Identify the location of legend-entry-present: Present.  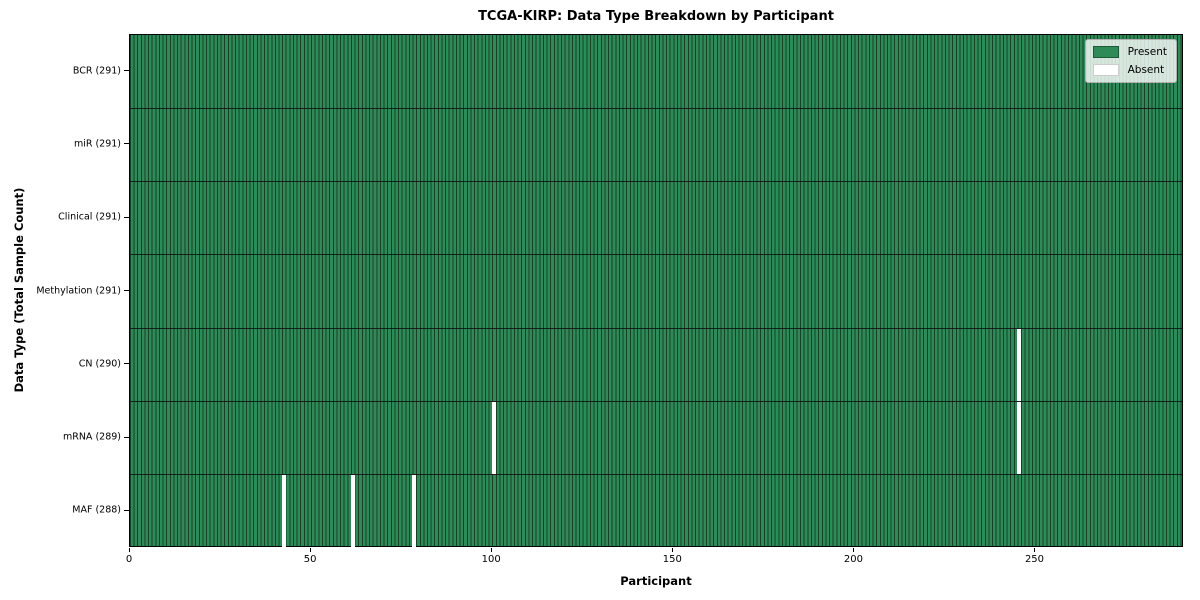
(1129, 52).